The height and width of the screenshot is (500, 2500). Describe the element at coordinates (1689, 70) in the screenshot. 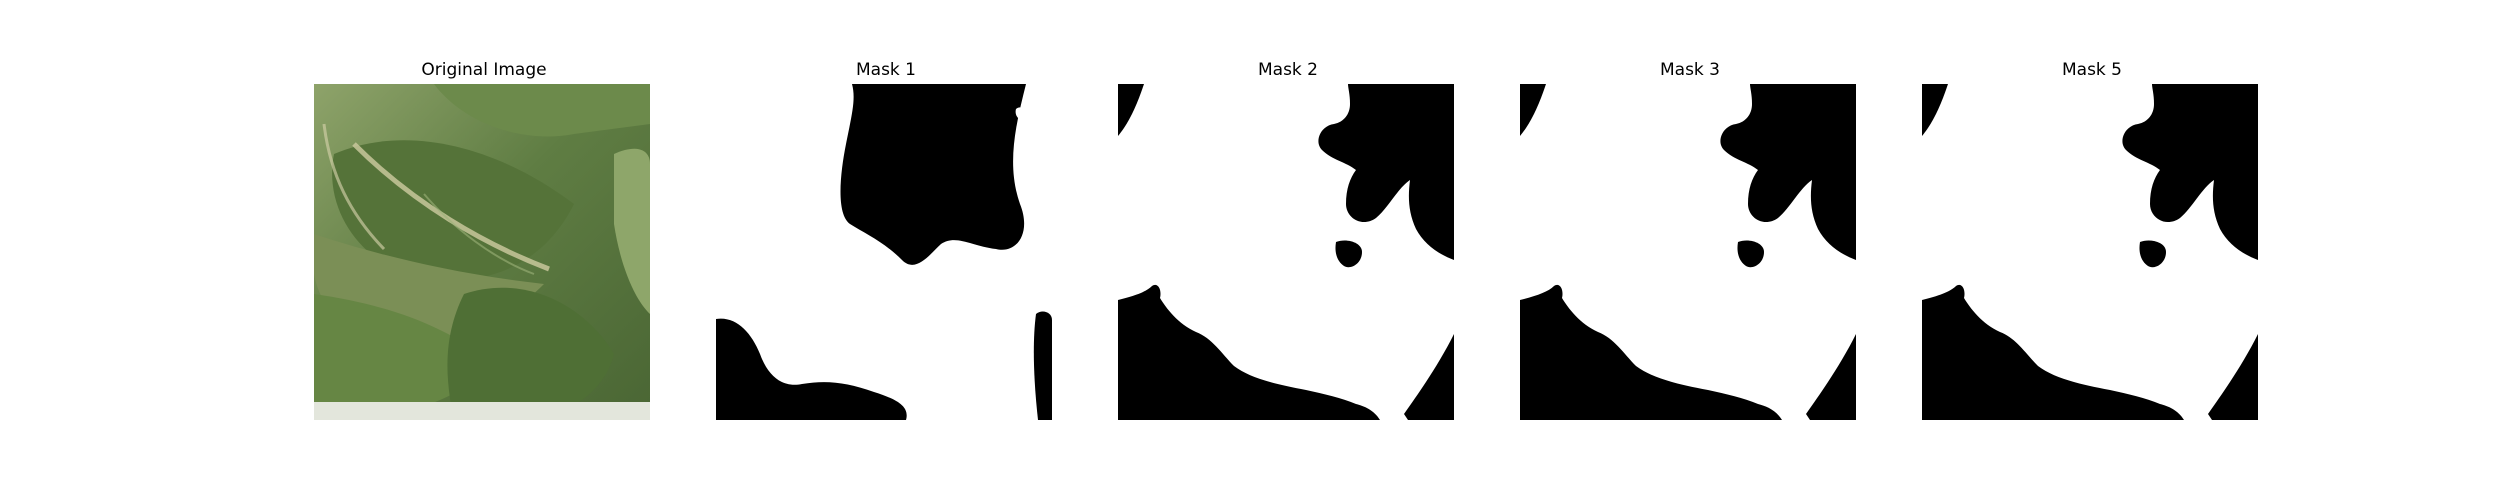

I see `panel-title: Mask 3` at that location.